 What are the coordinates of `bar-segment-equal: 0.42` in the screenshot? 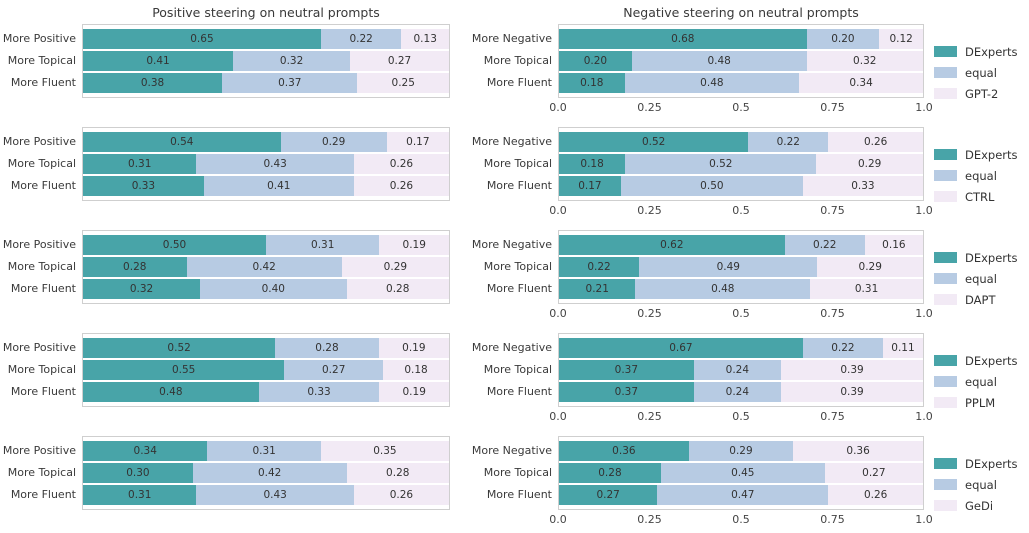 It's located at (264, 267).